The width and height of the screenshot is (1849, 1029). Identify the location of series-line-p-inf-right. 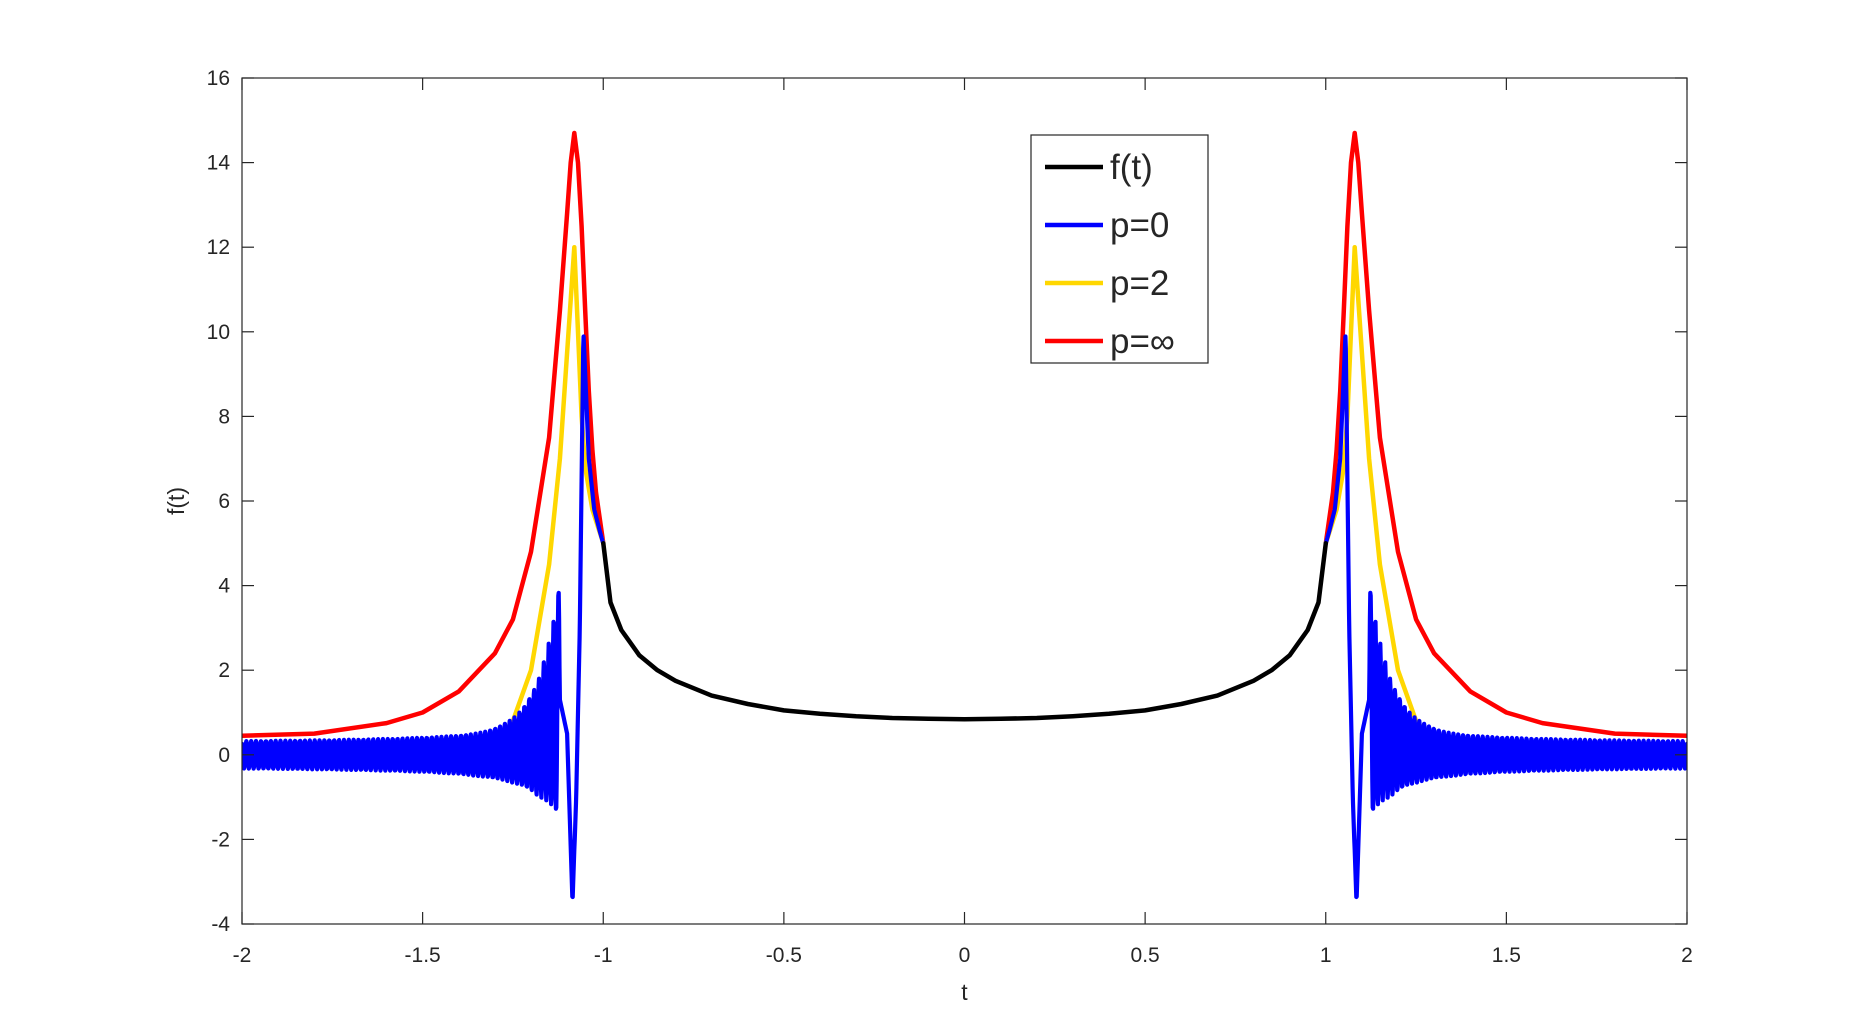
(1505, 434).